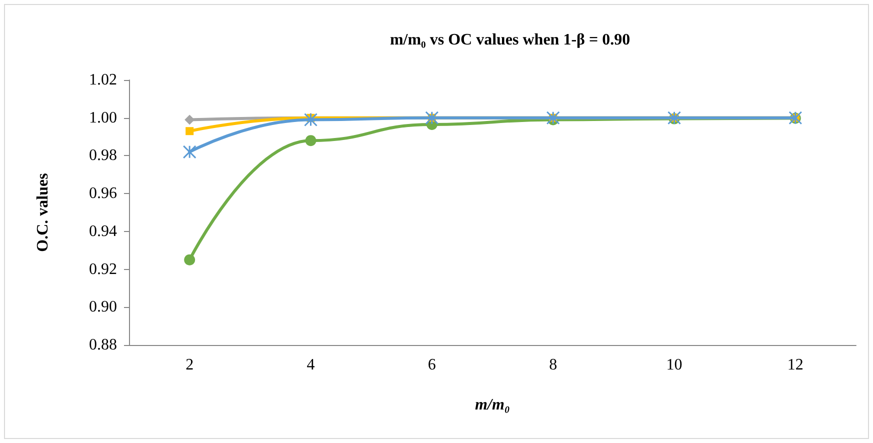 Image resolution: width=873 pixels, height=443 pixels. I want to click on x-tick-label: 10, so click(674, 365).